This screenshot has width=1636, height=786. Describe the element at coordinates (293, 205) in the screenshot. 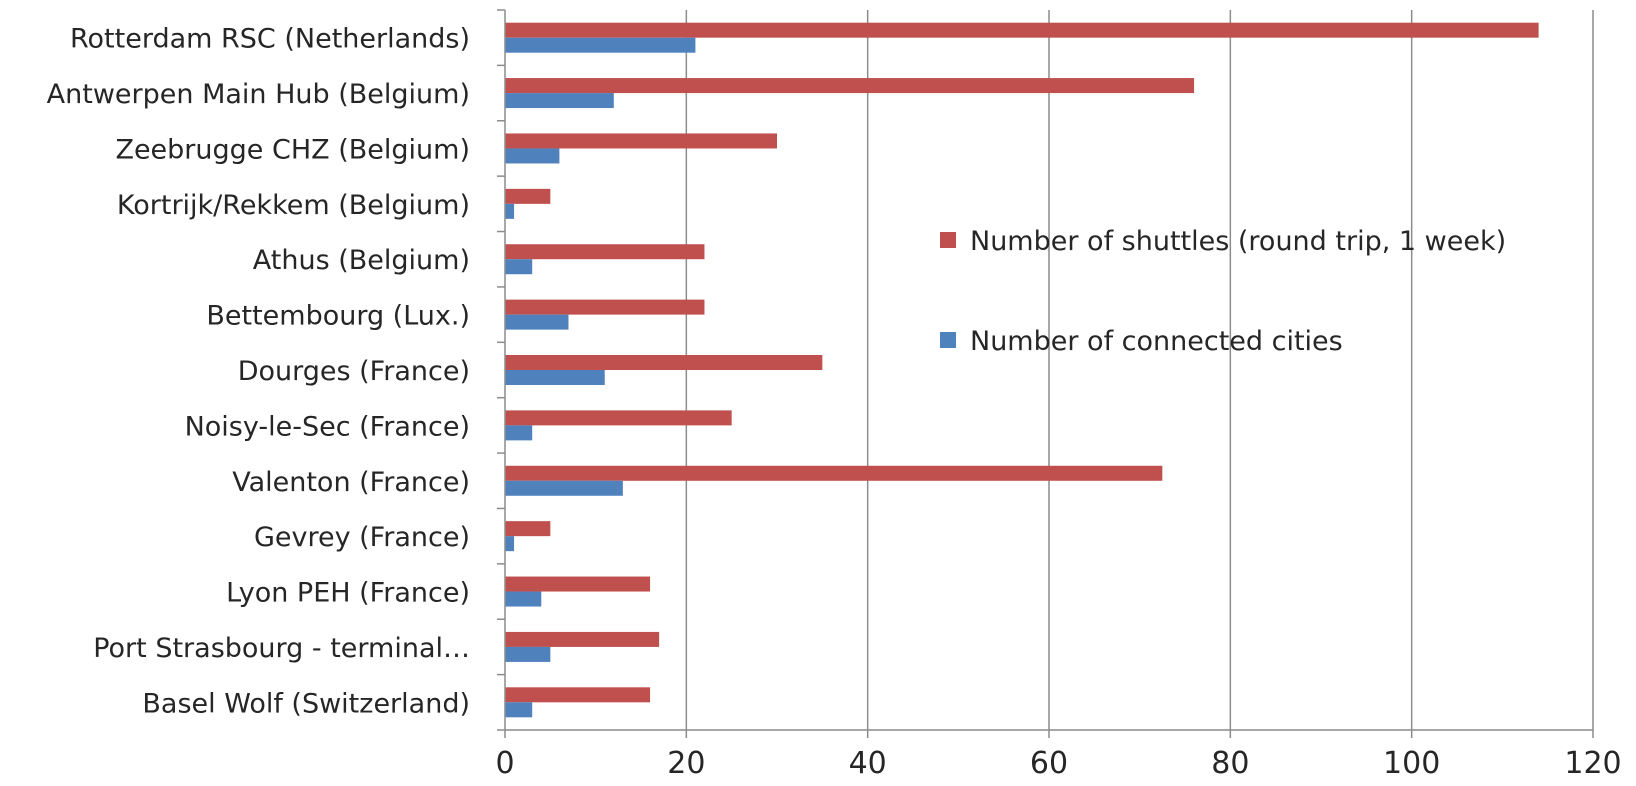

I see `category-label: Kortrijk/Rekkem (Belgium)` at that location.